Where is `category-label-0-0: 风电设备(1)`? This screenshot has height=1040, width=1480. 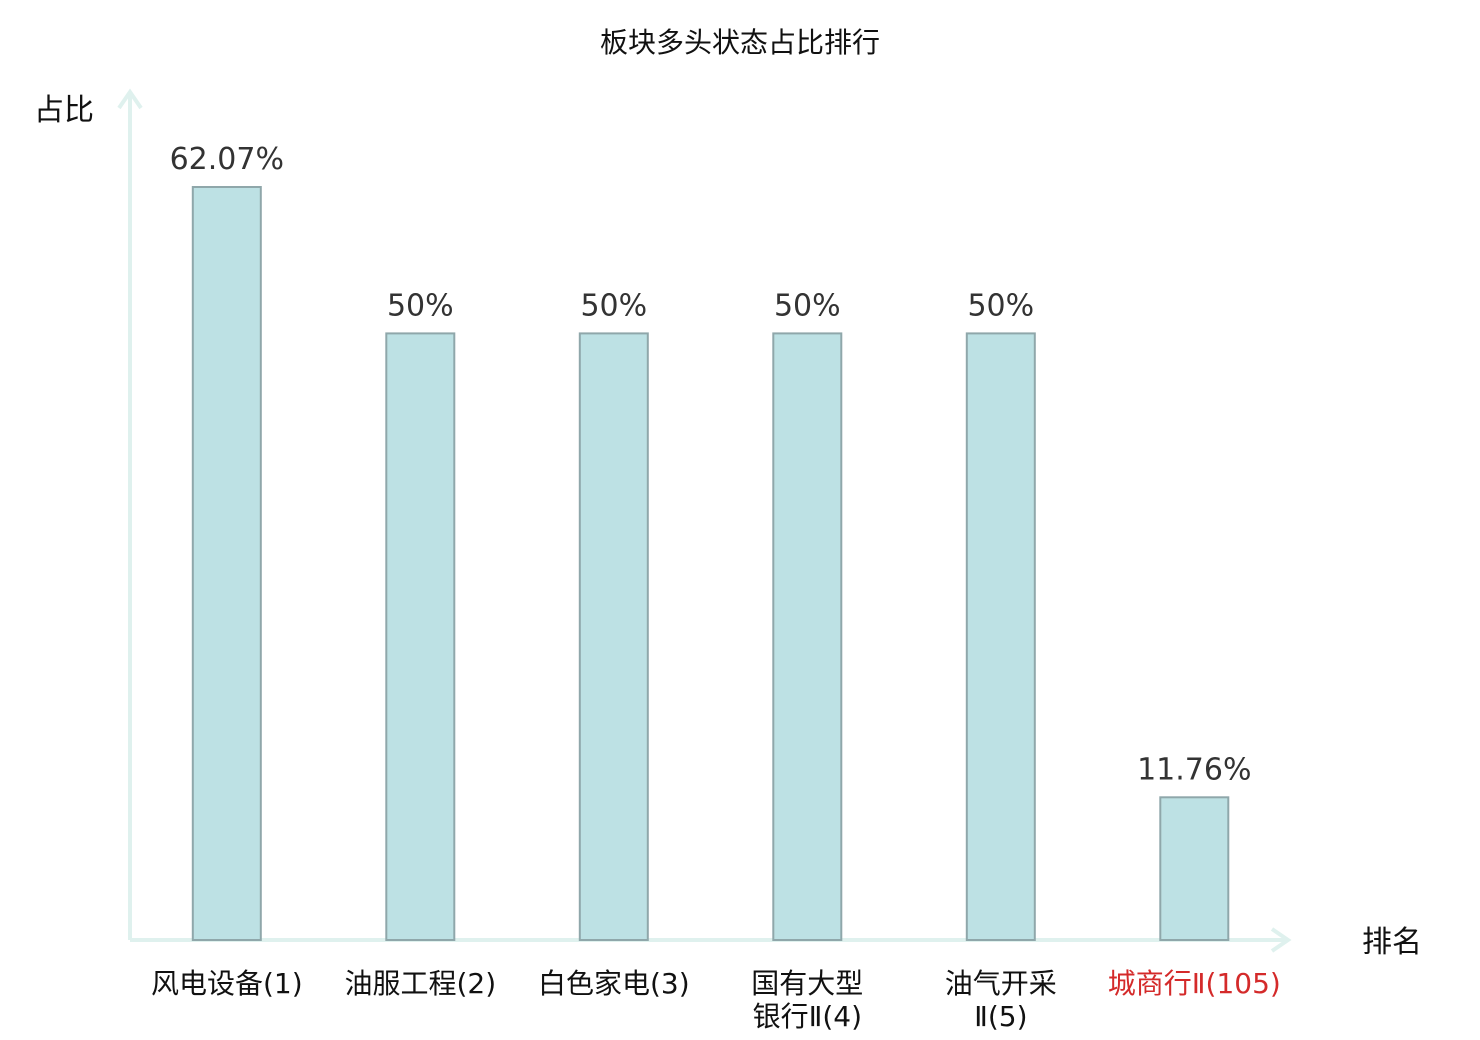 category-label-0-0: 风电设备(1) is located at coordinates (227, 983).